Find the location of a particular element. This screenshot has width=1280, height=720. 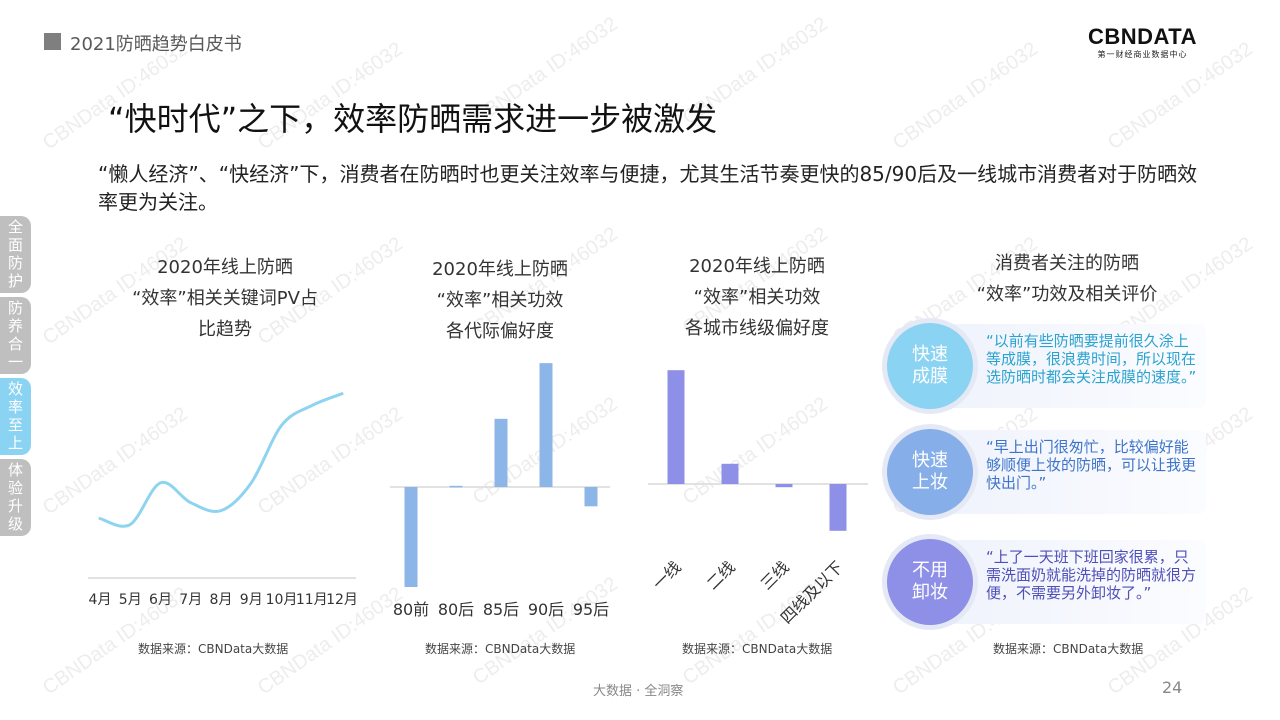

evaluation-item: 快速 上妆 “早上出门很匆忙，比较偏好能够顺便上妆的防晒，可以让我更快出门。” is located at coordinates (1044, 472).